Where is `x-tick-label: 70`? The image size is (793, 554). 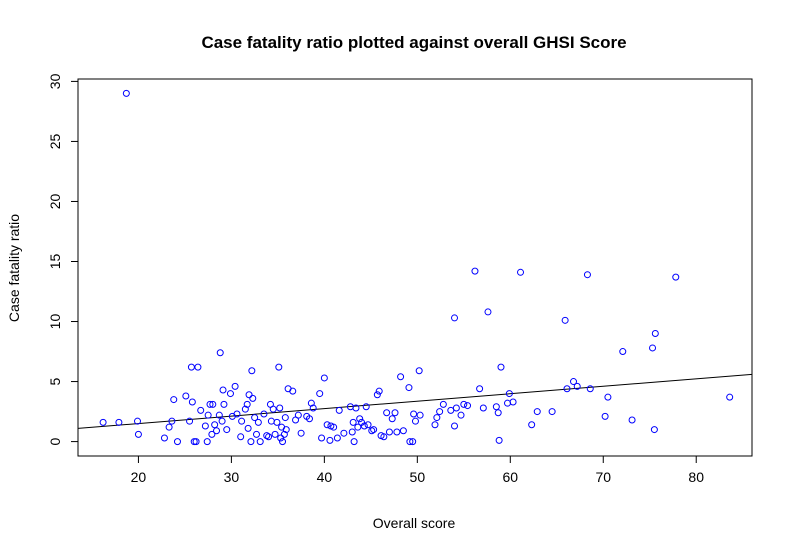 x-tick-label: 70 is located at coordinates (603, 477).